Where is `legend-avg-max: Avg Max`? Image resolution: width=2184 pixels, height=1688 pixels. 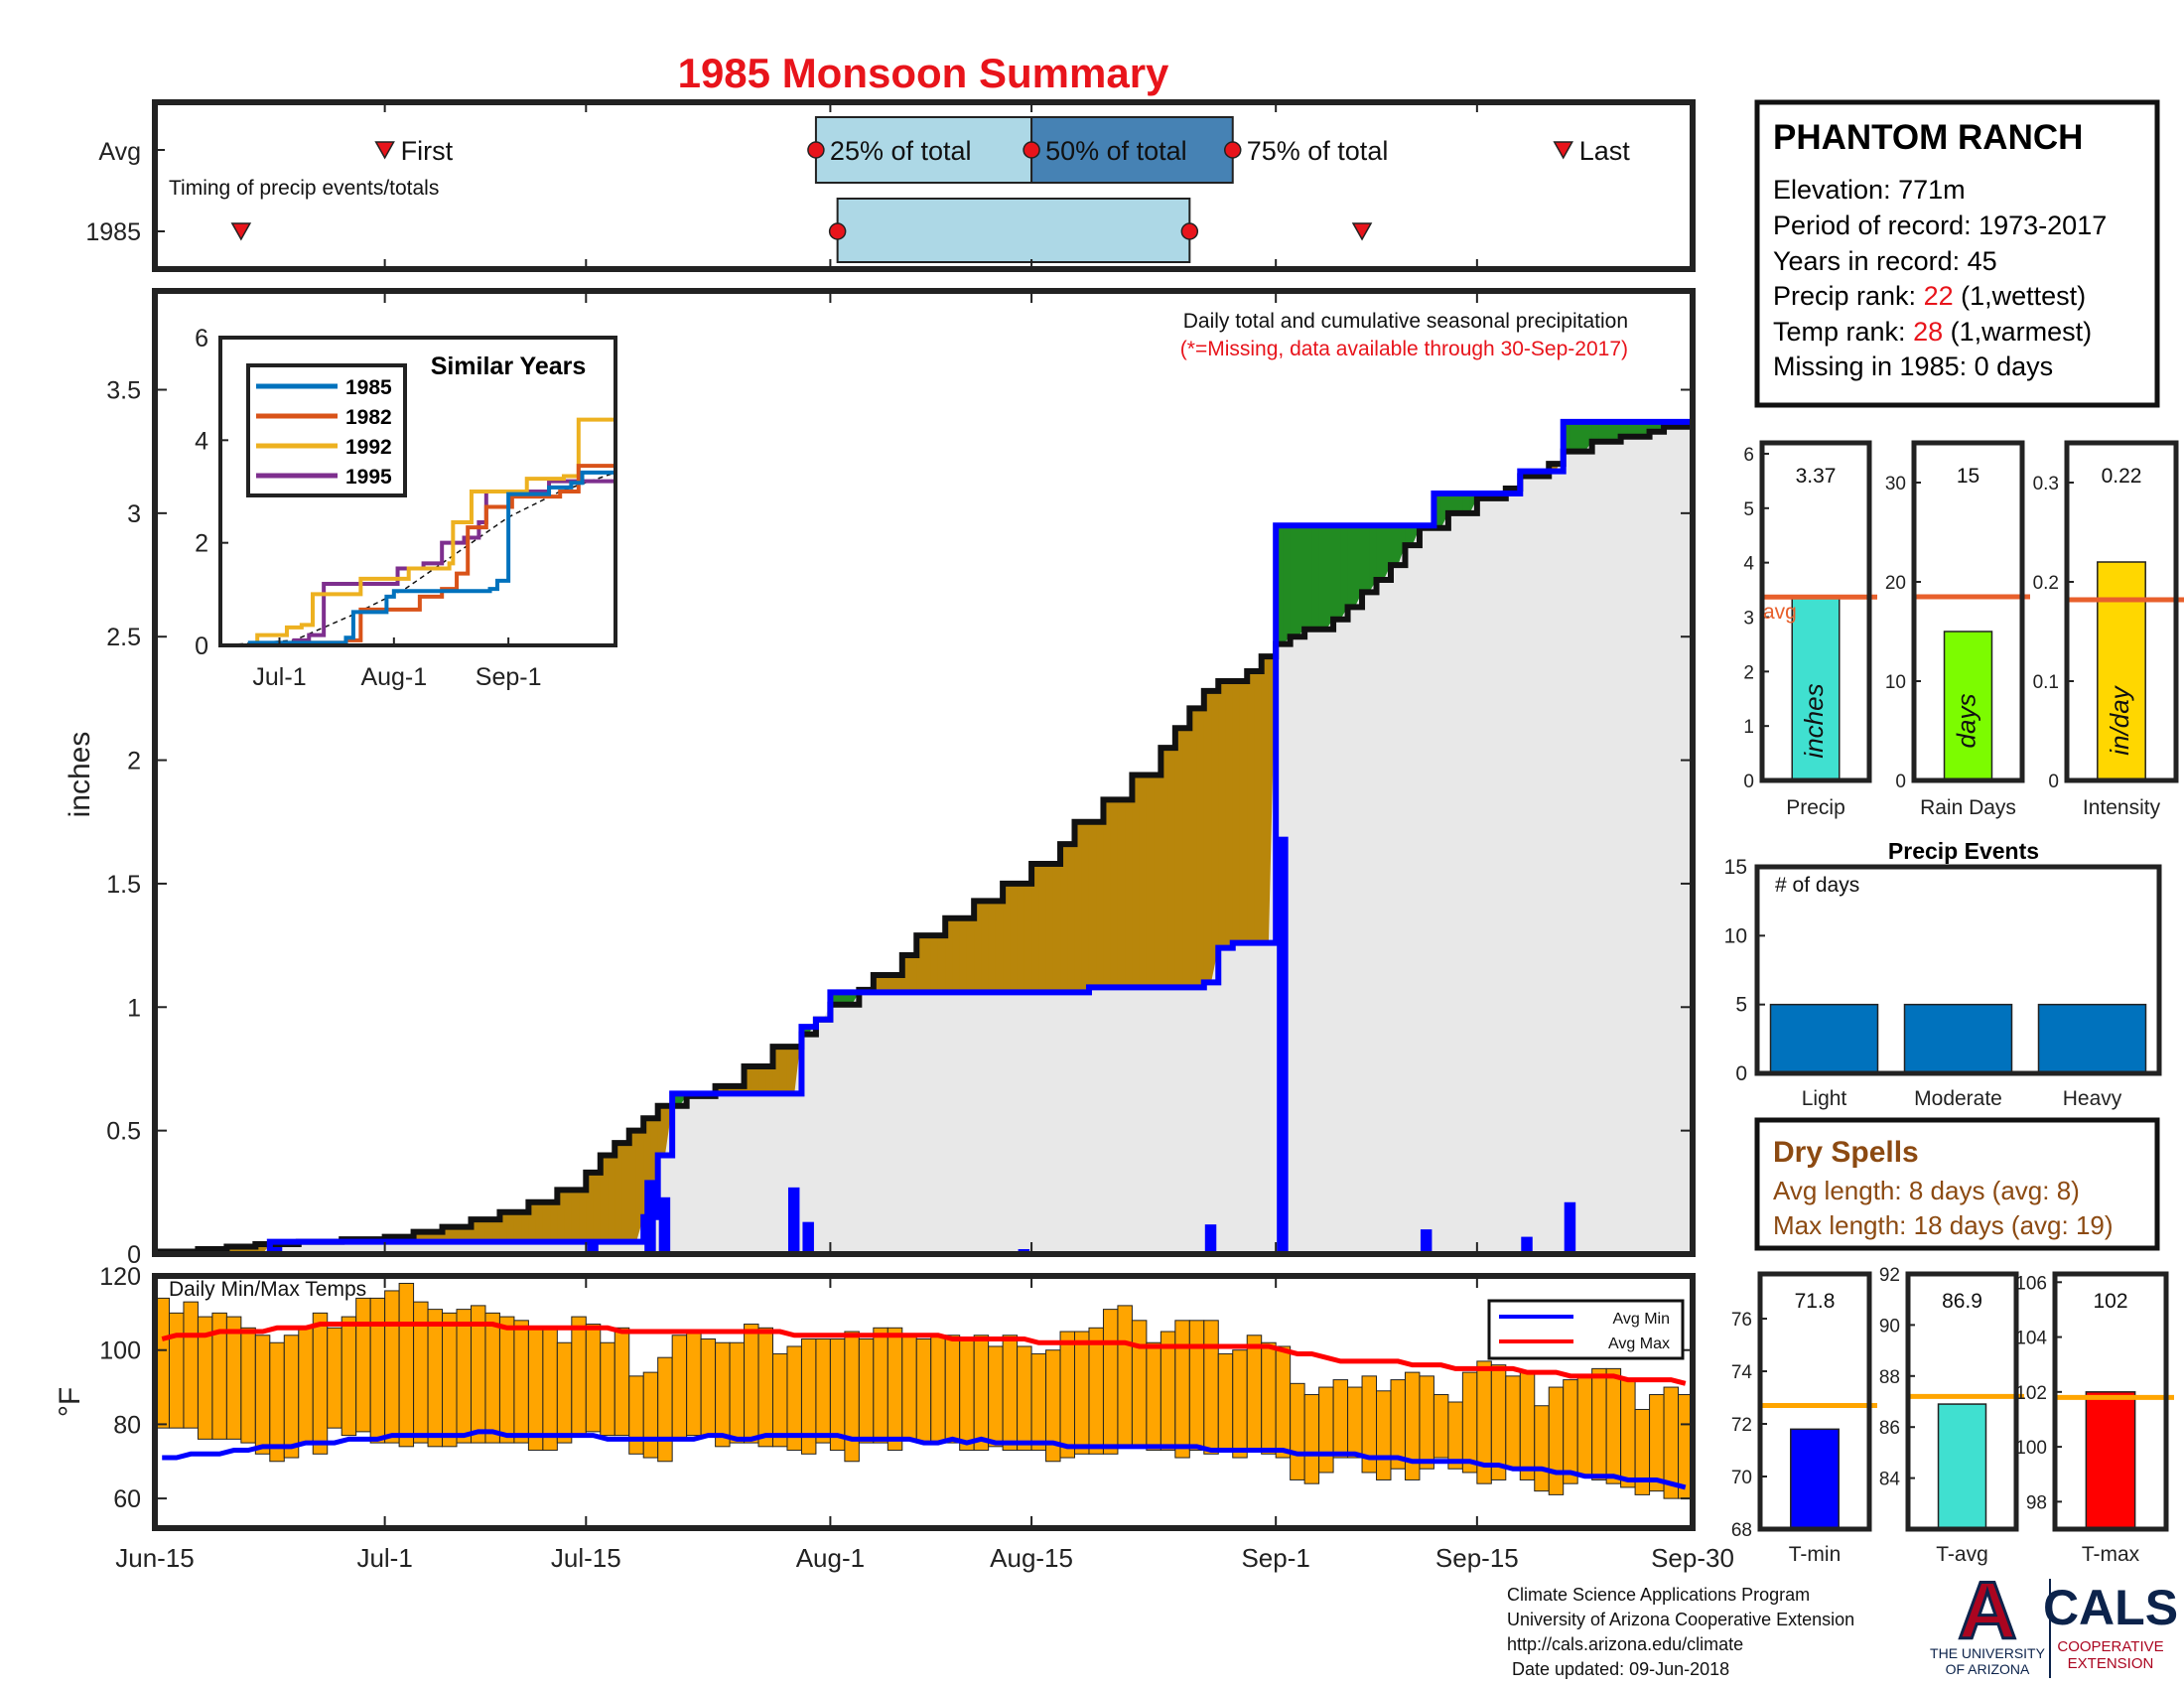 legend-avg-max: Avg Max is located at coordinates (1639, 1344).